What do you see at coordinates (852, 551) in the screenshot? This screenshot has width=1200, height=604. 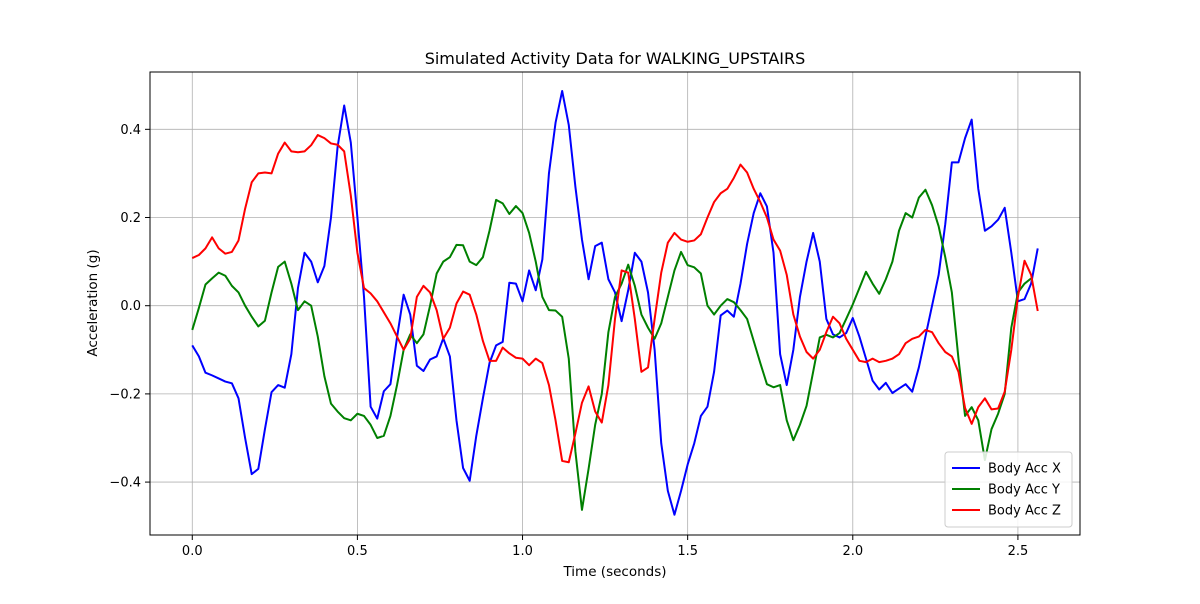 I see `x-tick-label: 2.0` at bounding box center [852, 551].